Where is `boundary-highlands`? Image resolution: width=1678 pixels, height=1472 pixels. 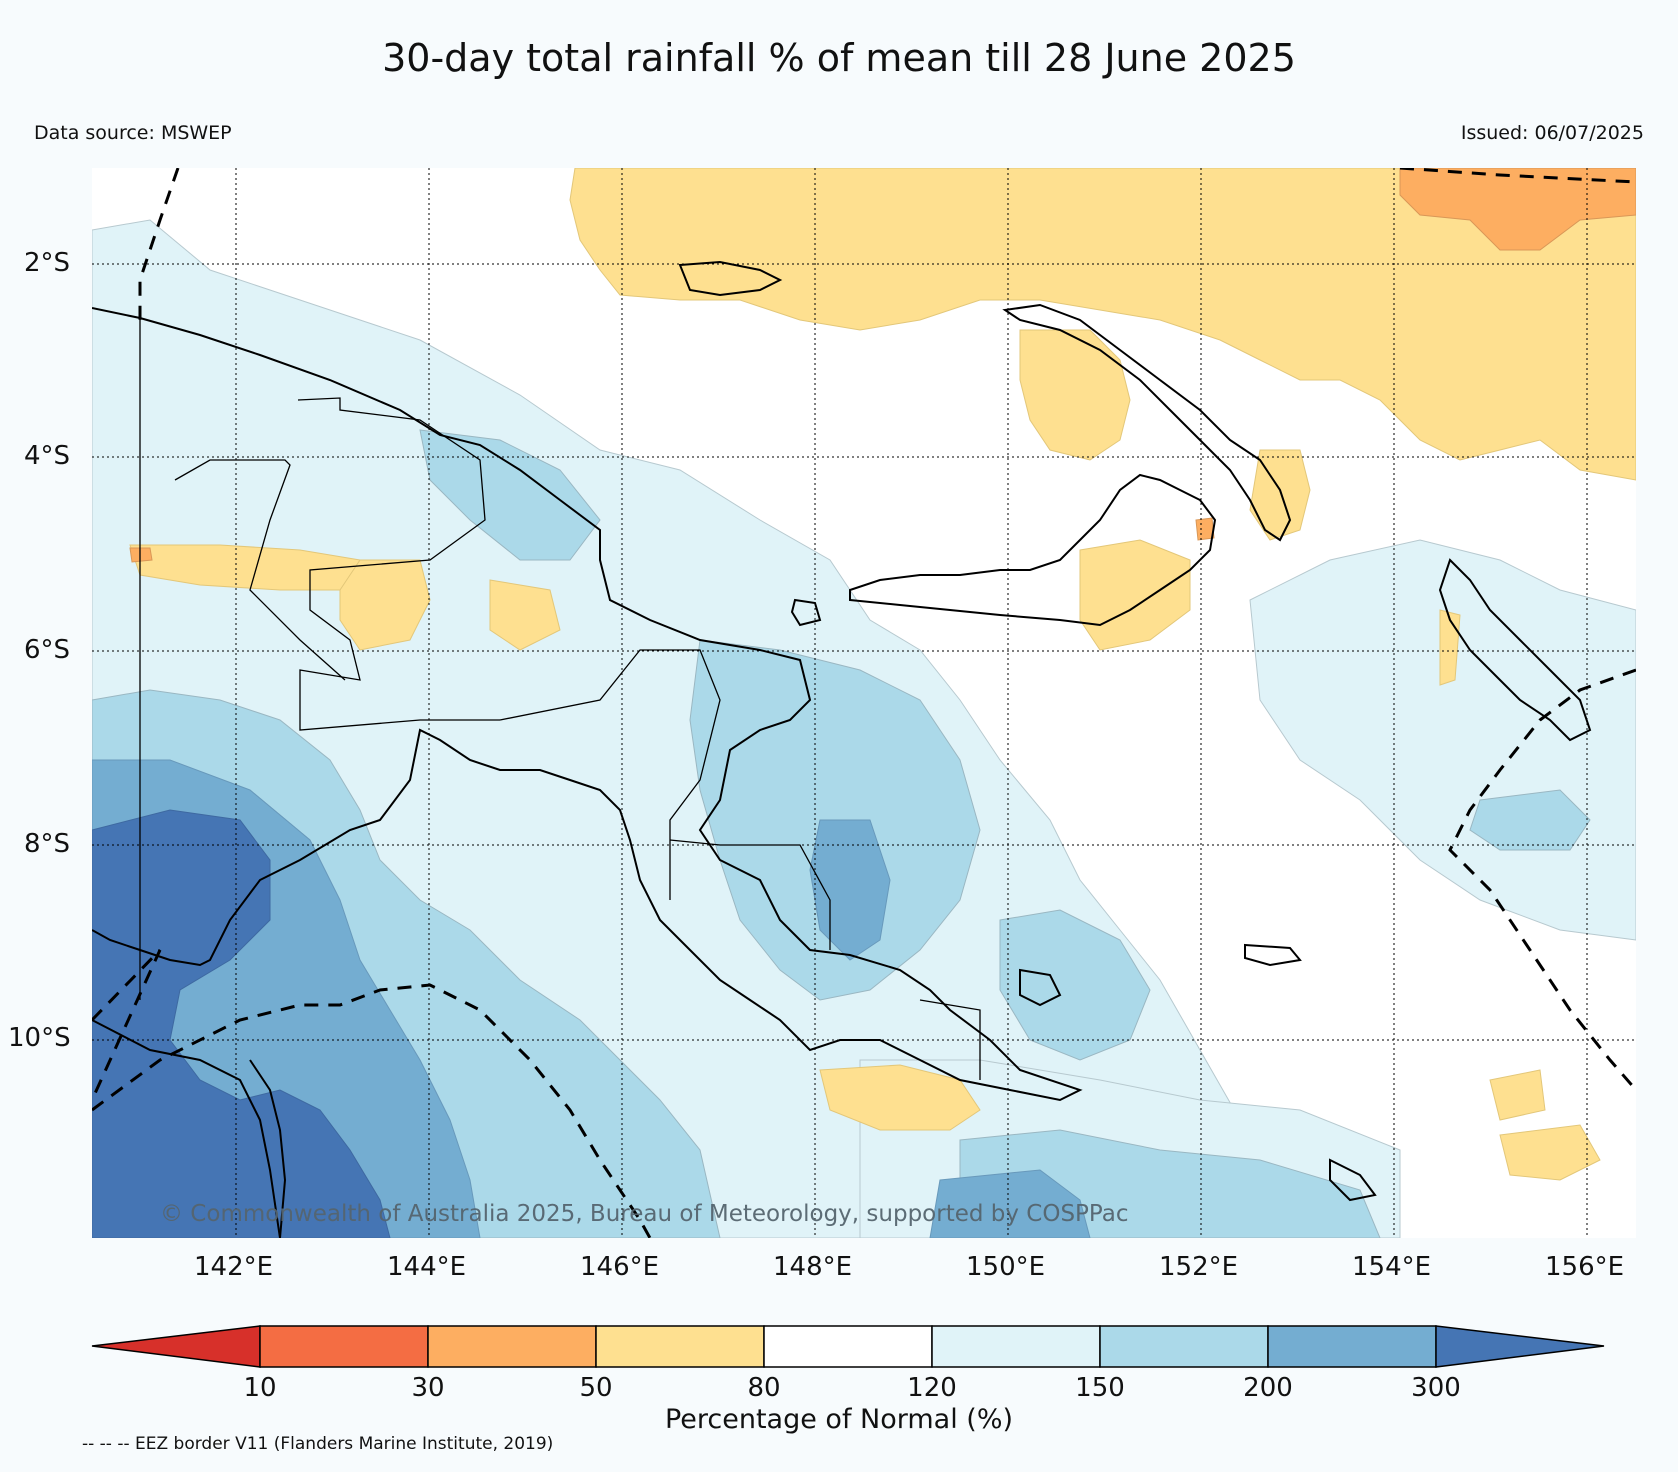
boundary-highlands is located at coordinates (398, 564).